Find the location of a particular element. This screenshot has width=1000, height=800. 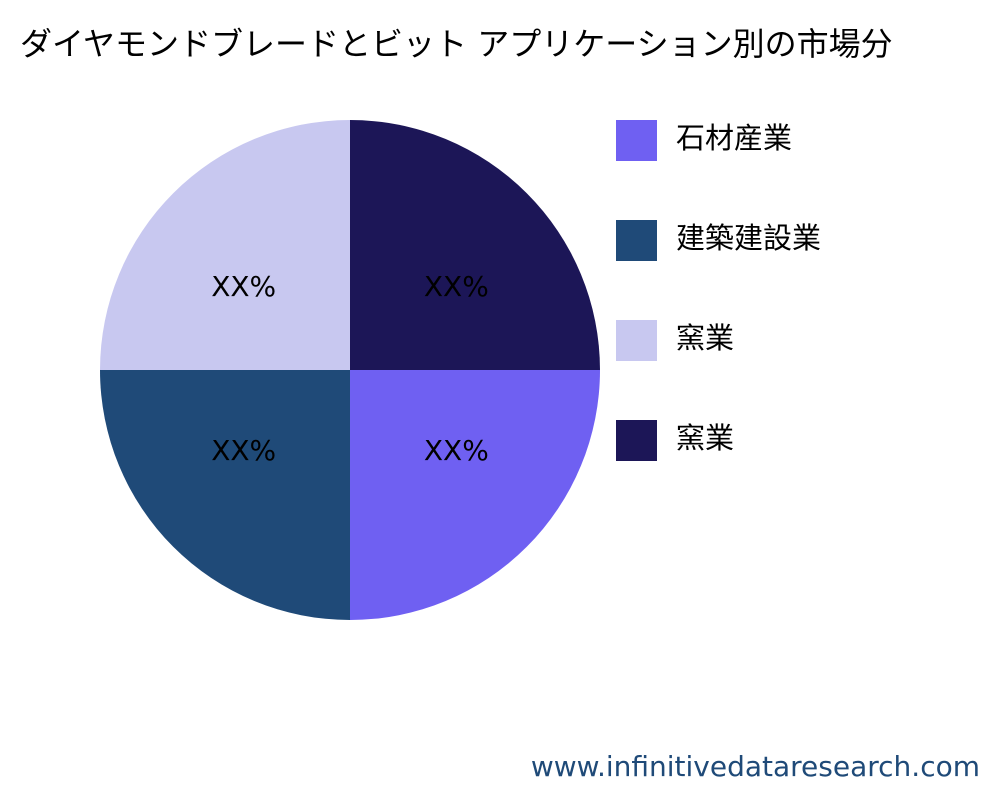

chart-title: ダイヤモンドブレードとビット アプリケーション別の市場分 is located at coordinates (456, 44).